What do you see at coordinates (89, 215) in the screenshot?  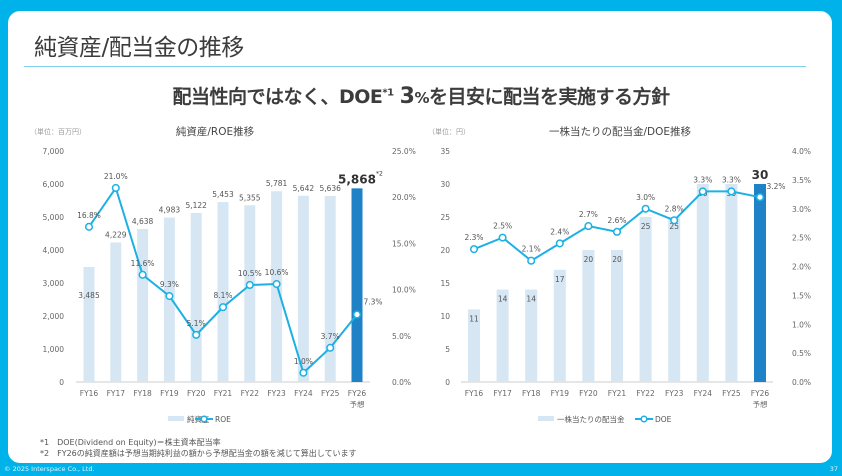 I see `line-value-label: 16.8%` at bounding box center [89, 215].